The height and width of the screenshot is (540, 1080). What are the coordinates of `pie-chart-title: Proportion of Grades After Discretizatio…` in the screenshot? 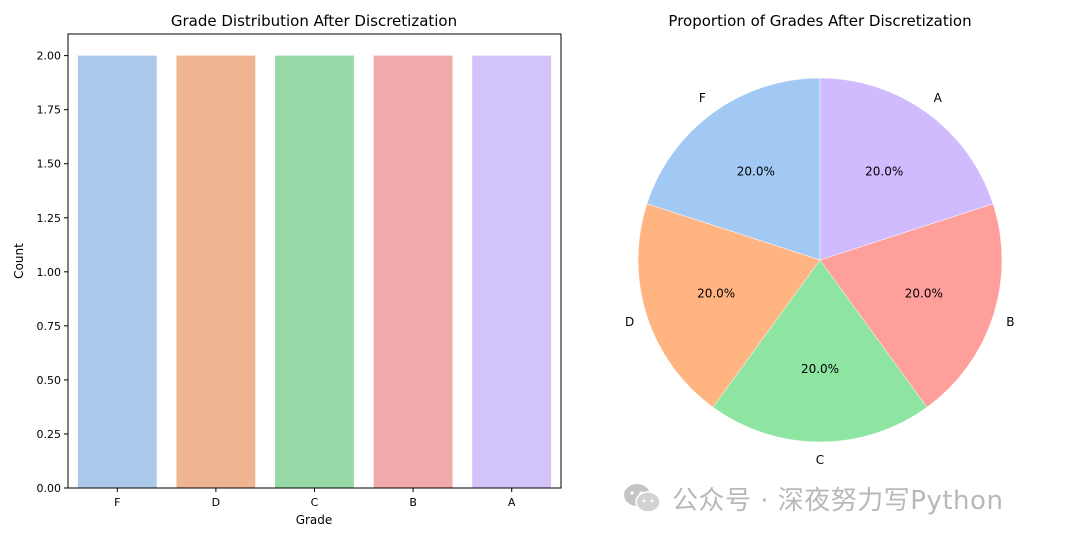 It's located at (819, 21).